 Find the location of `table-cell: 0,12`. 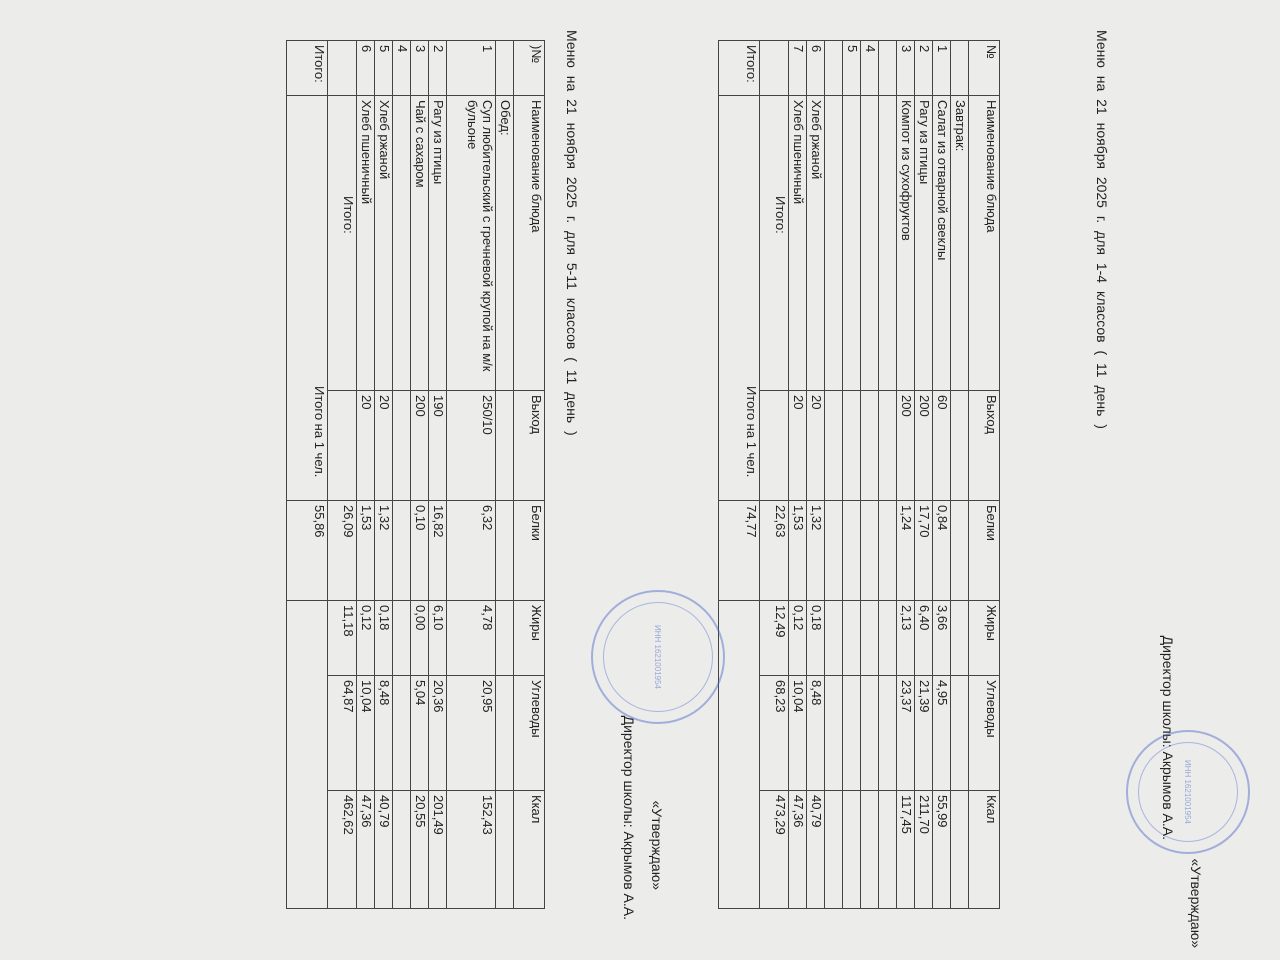

table-cell: 0,12 is located at coordinates (365, 638).